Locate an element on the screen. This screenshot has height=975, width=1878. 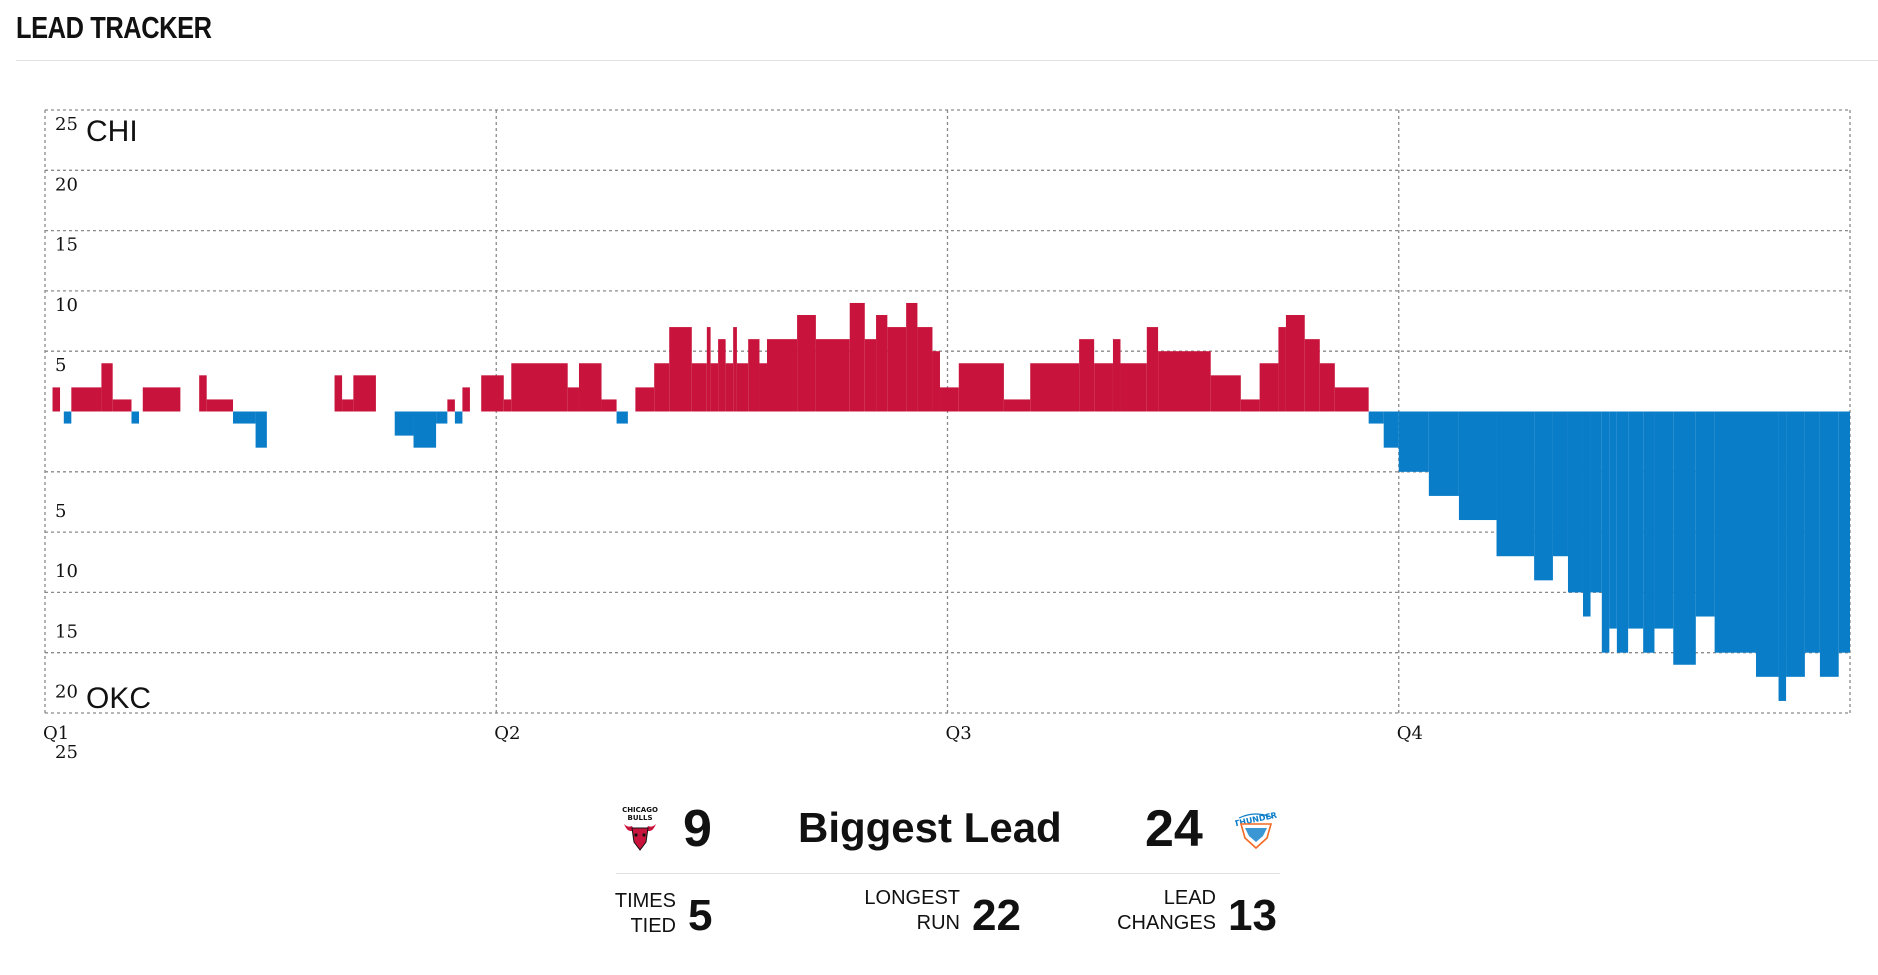
home-biggest-lead: 9 is located at coordinates (697, 829).